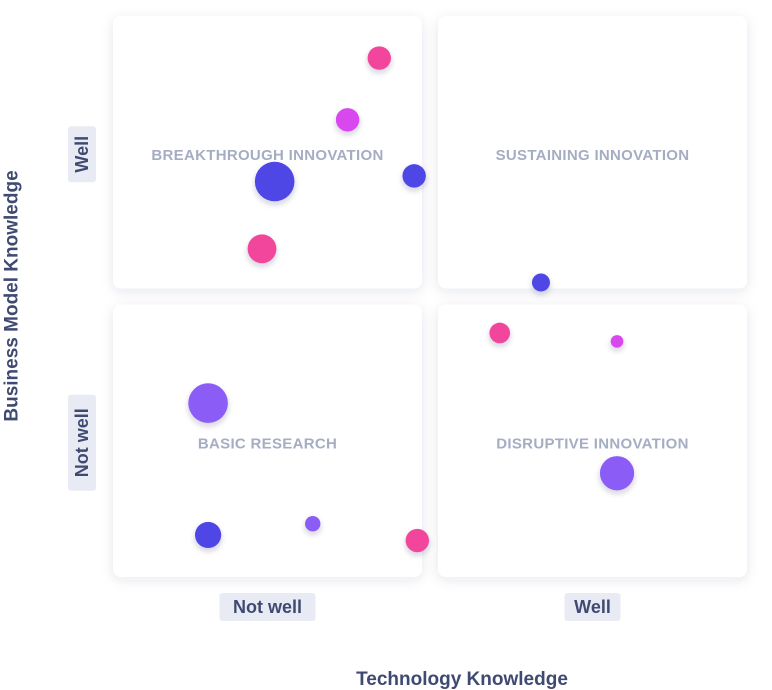  I want to click on quadrant-label: BASIC RESEARCH, so click(267, 444).